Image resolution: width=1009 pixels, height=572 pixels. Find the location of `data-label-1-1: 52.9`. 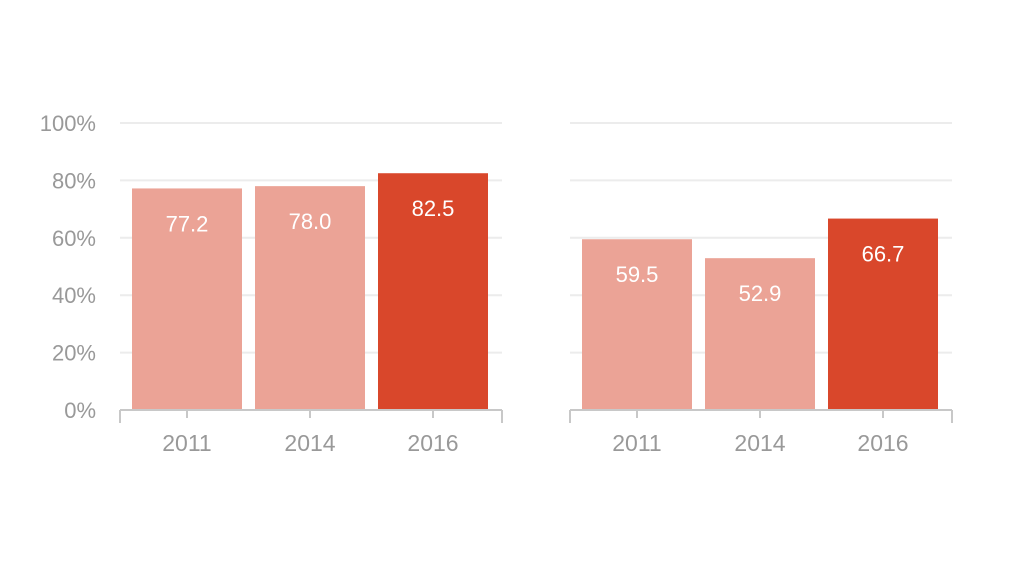

data-label-1-1: 52.9 is located at coordinates (760, 293).